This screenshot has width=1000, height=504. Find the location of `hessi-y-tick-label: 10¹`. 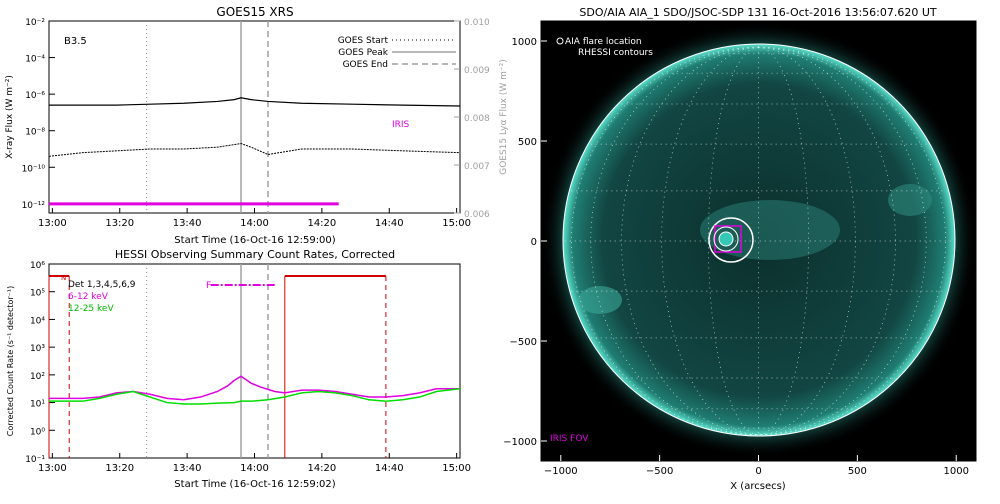

hessi-y-tick-label: 10¹ is located at coordinates (37, 405).